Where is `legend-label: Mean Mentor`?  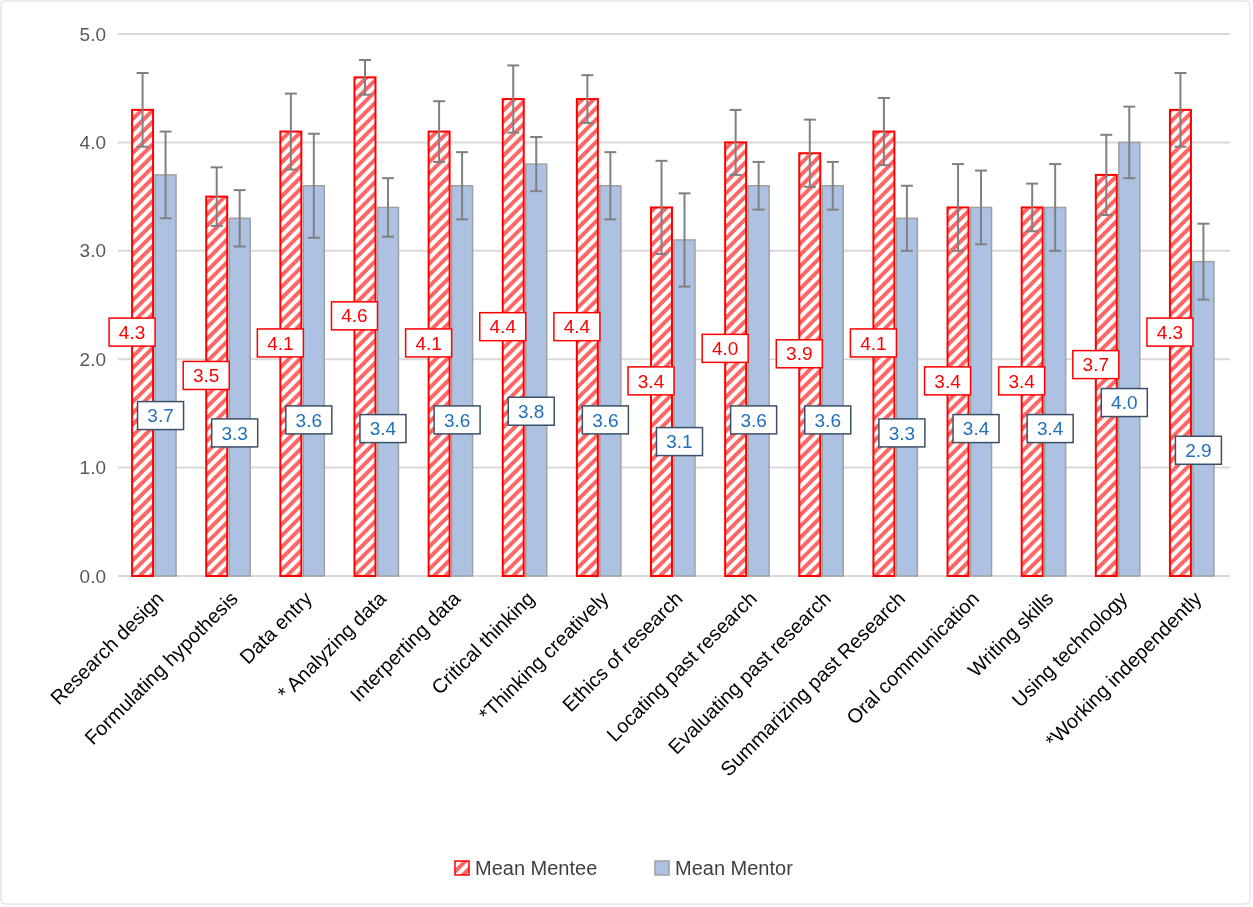
legend-label: Mean Mentor is located at coordinates (734, 868).